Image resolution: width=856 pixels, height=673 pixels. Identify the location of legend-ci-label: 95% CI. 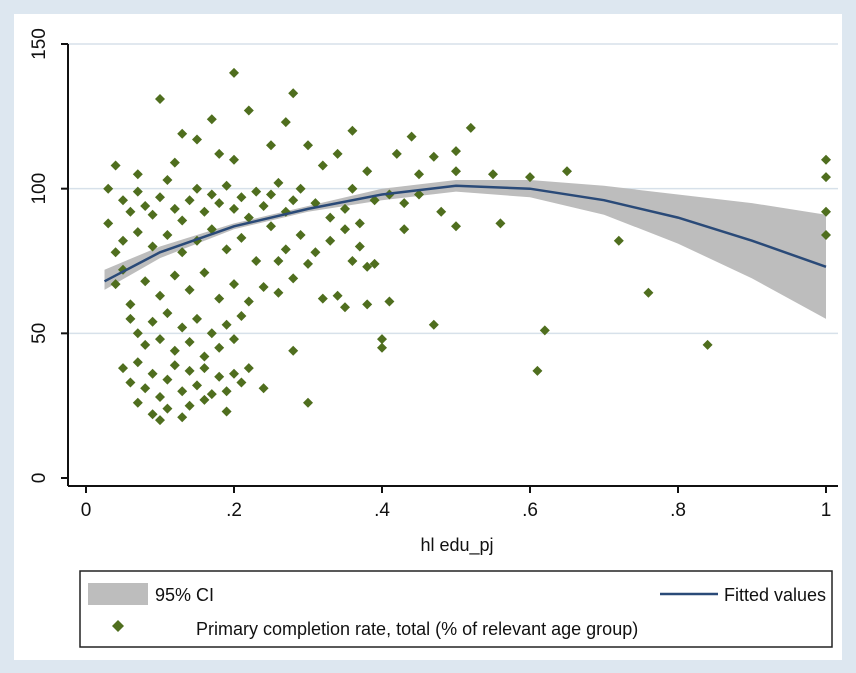
(184, 595).